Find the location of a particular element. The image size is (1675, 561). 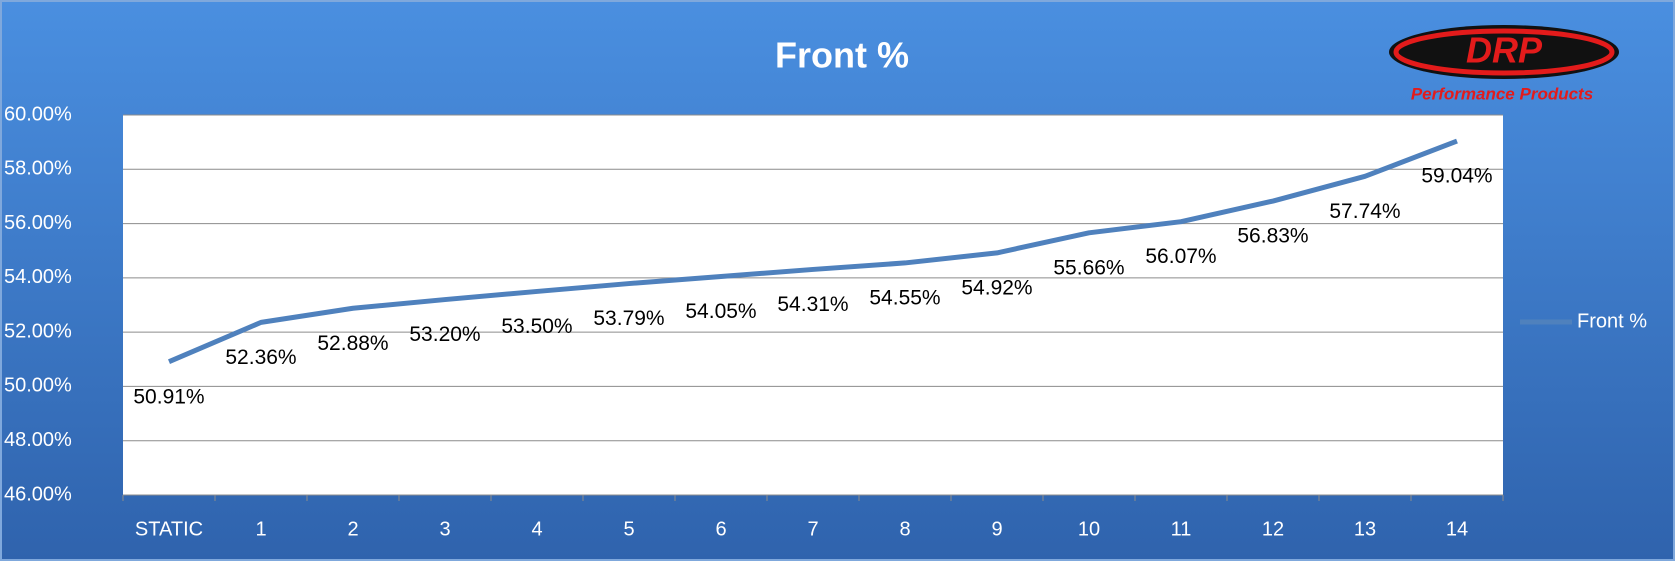

x-tick-label: 9 is located at coordinates (996, 529).